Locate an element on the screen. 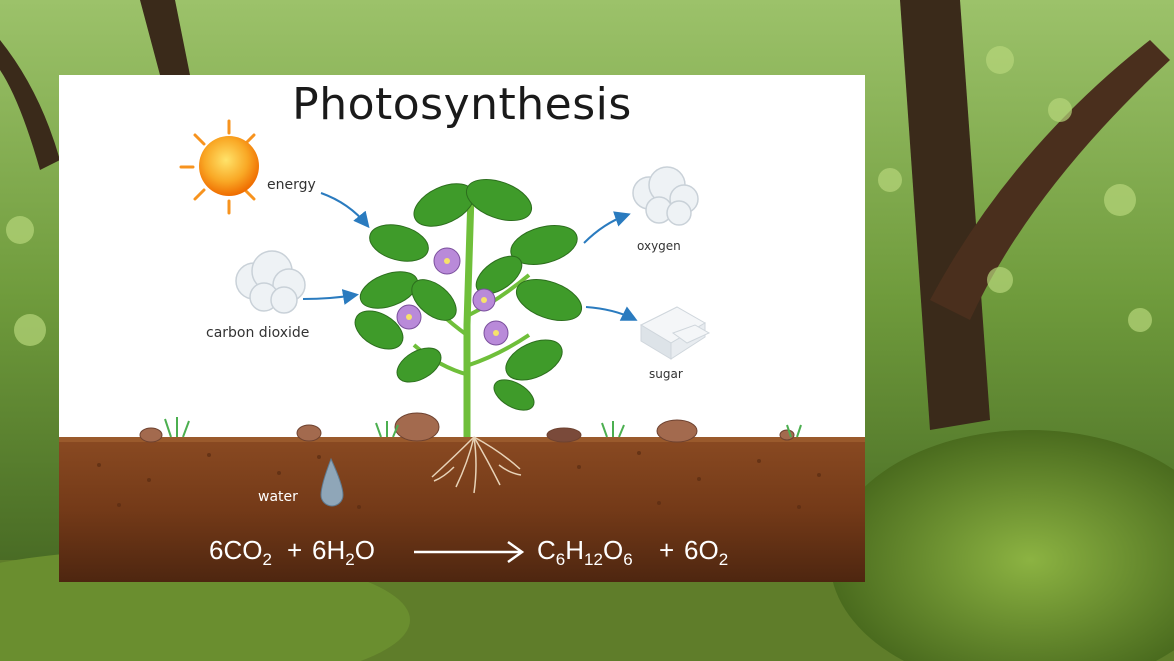  label-sugar: sugar is located at coordinates (666, 374).